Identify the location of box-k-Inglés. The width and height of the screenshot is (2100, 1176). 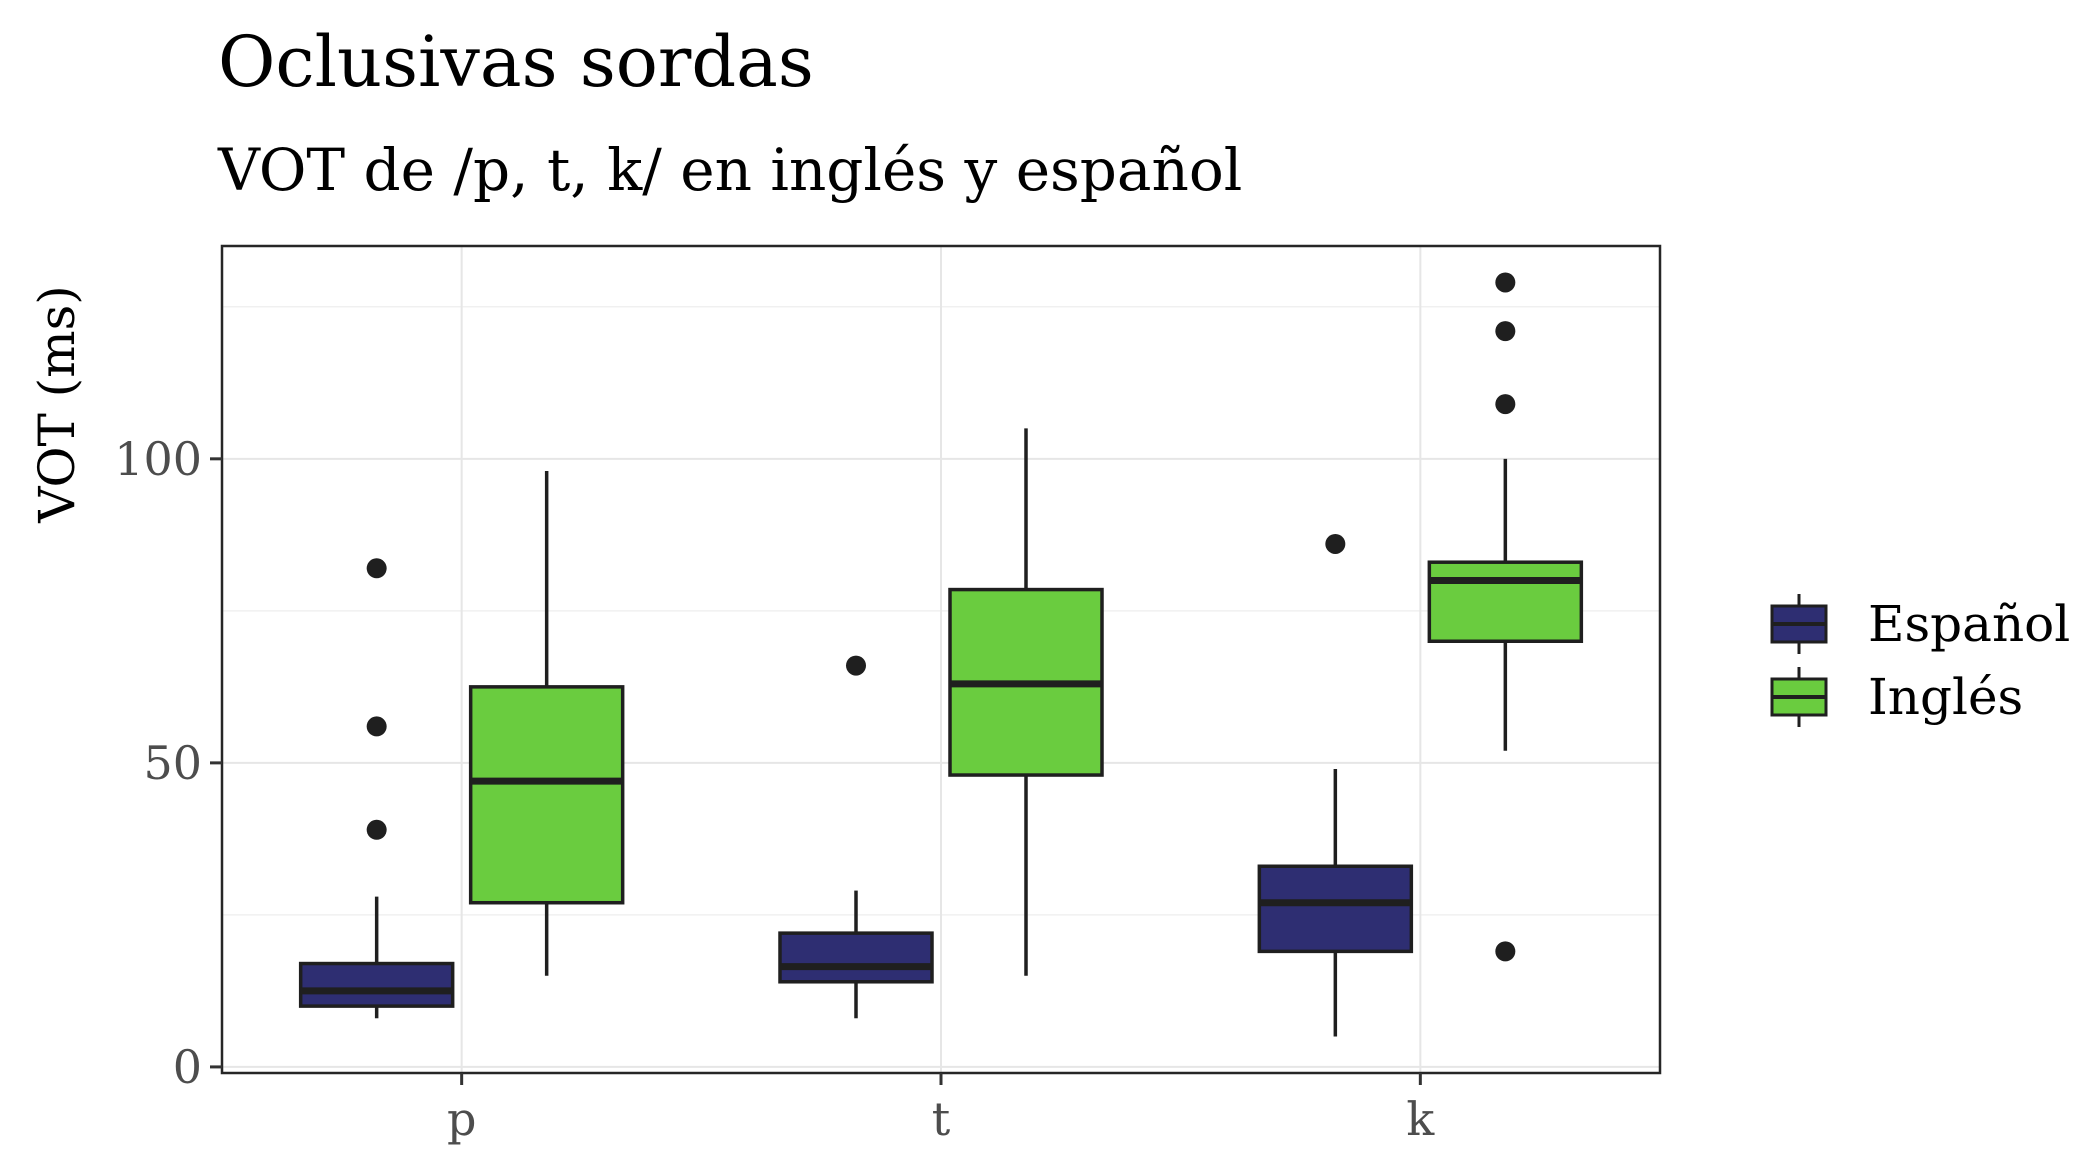
(1505, 617).